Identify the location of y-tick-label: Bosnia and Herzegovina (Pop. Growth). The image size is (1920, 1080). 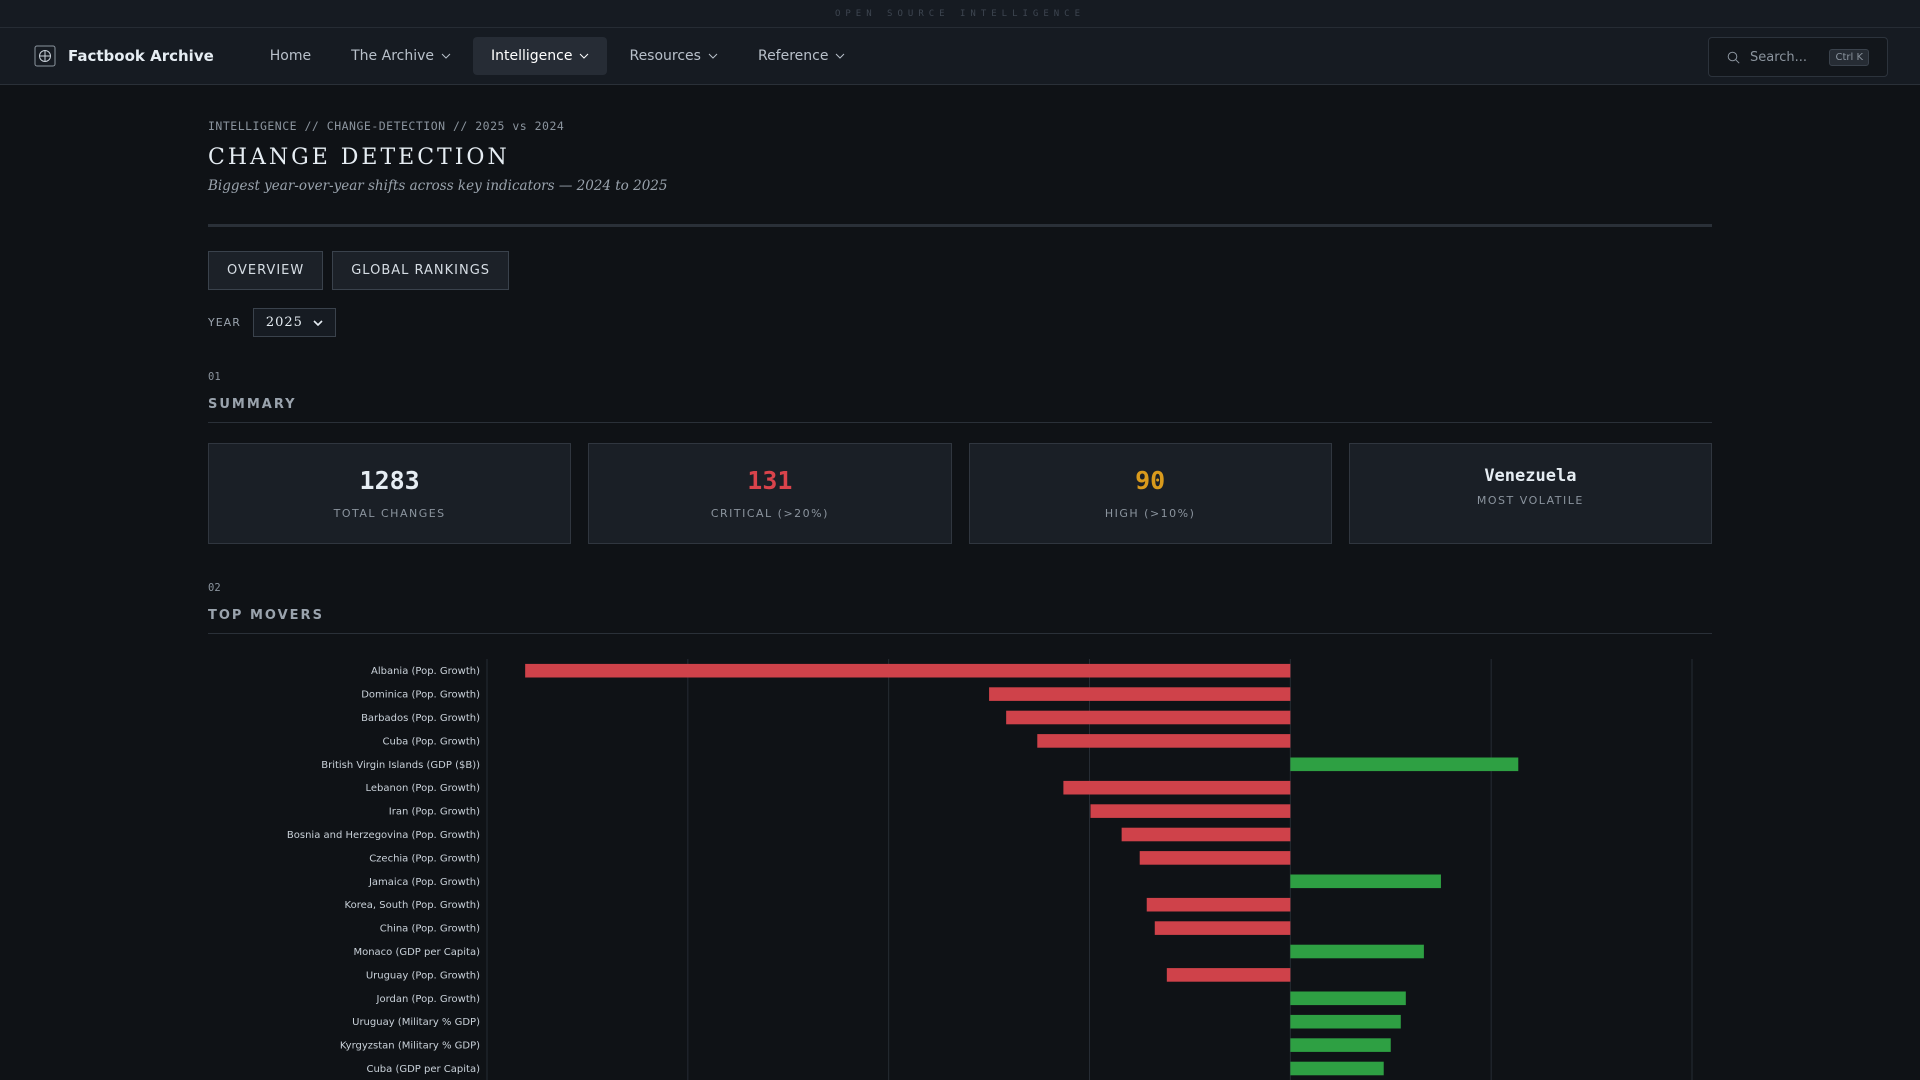
(383, 835).